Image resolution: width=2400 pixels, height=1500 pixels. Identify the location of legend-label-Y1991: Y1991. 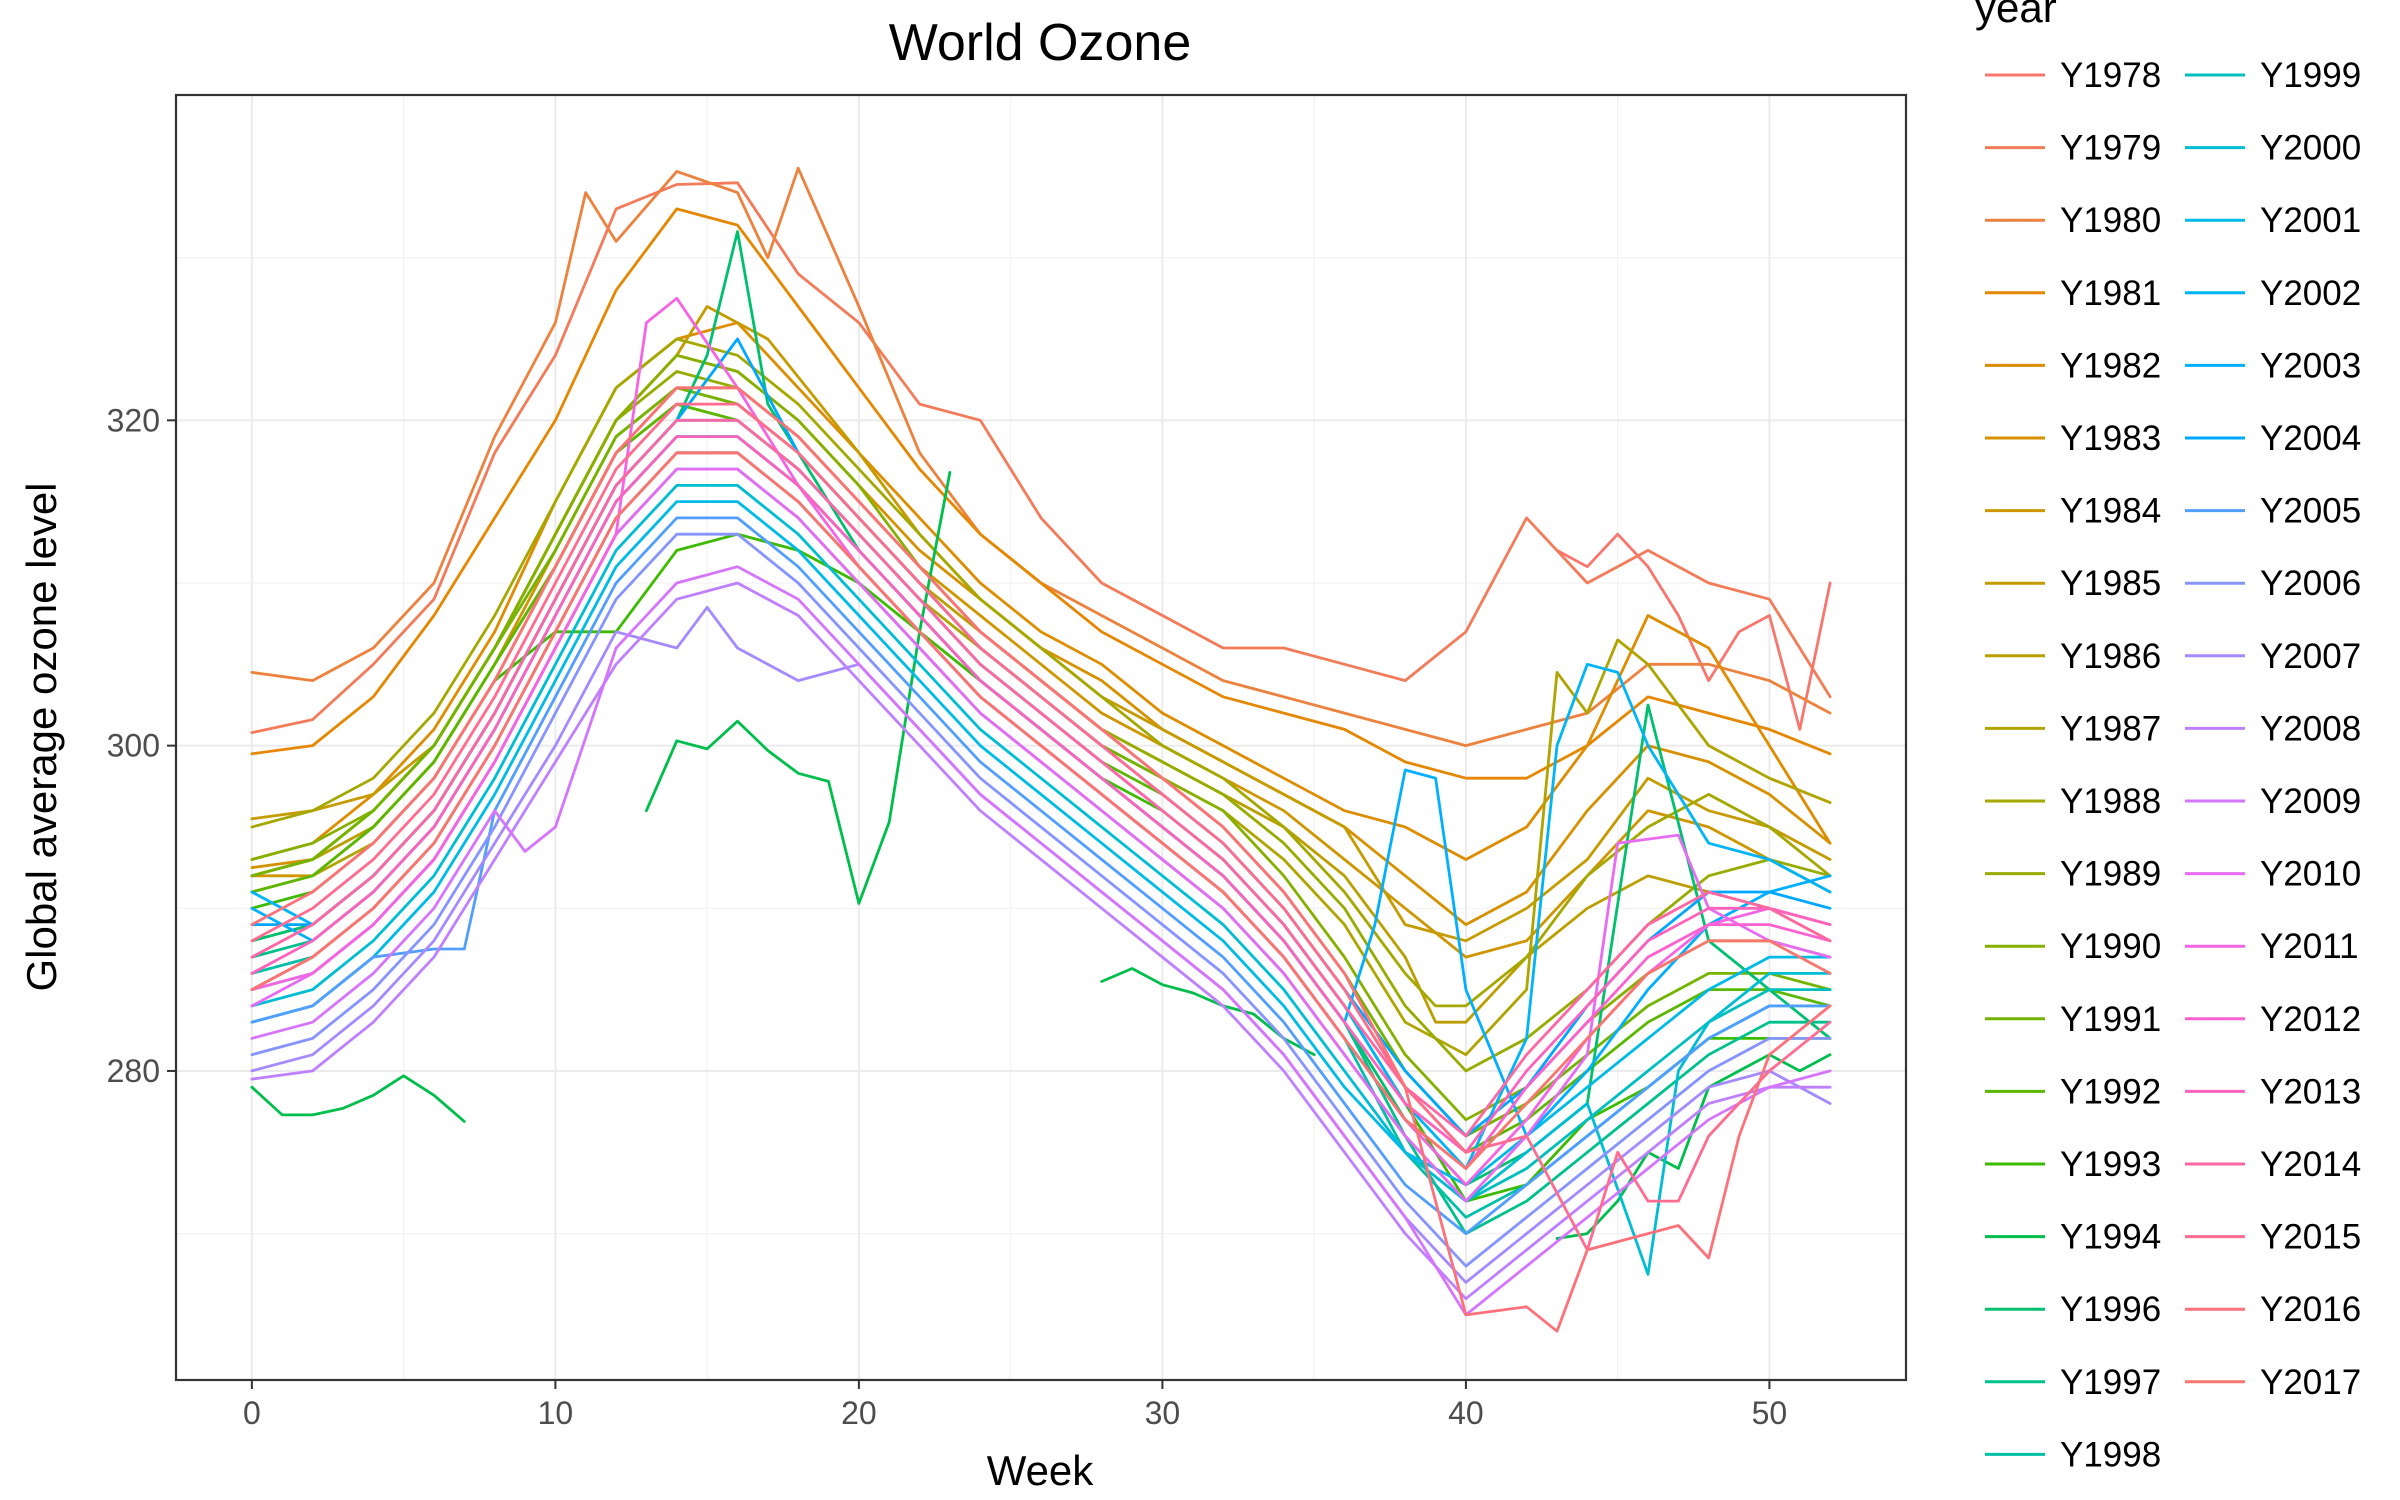
(2110, 1019).